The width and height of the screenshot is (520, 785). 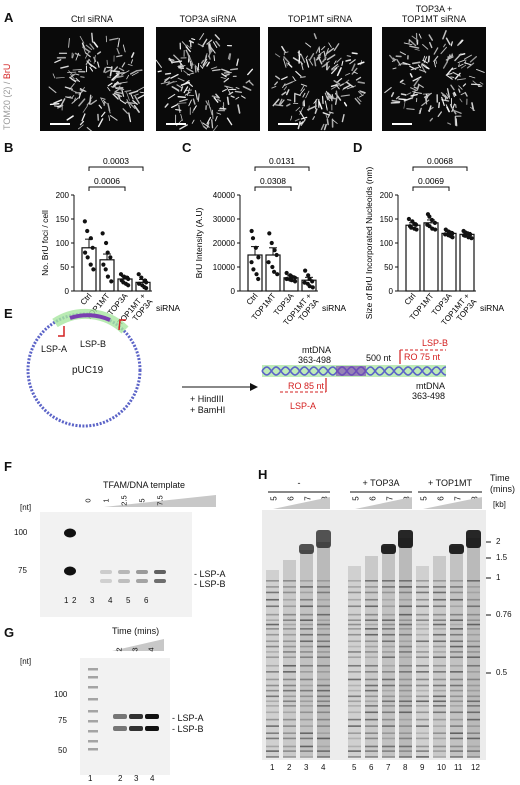 I want to click on h-marker: 1.5, so click(x=502, y=557).